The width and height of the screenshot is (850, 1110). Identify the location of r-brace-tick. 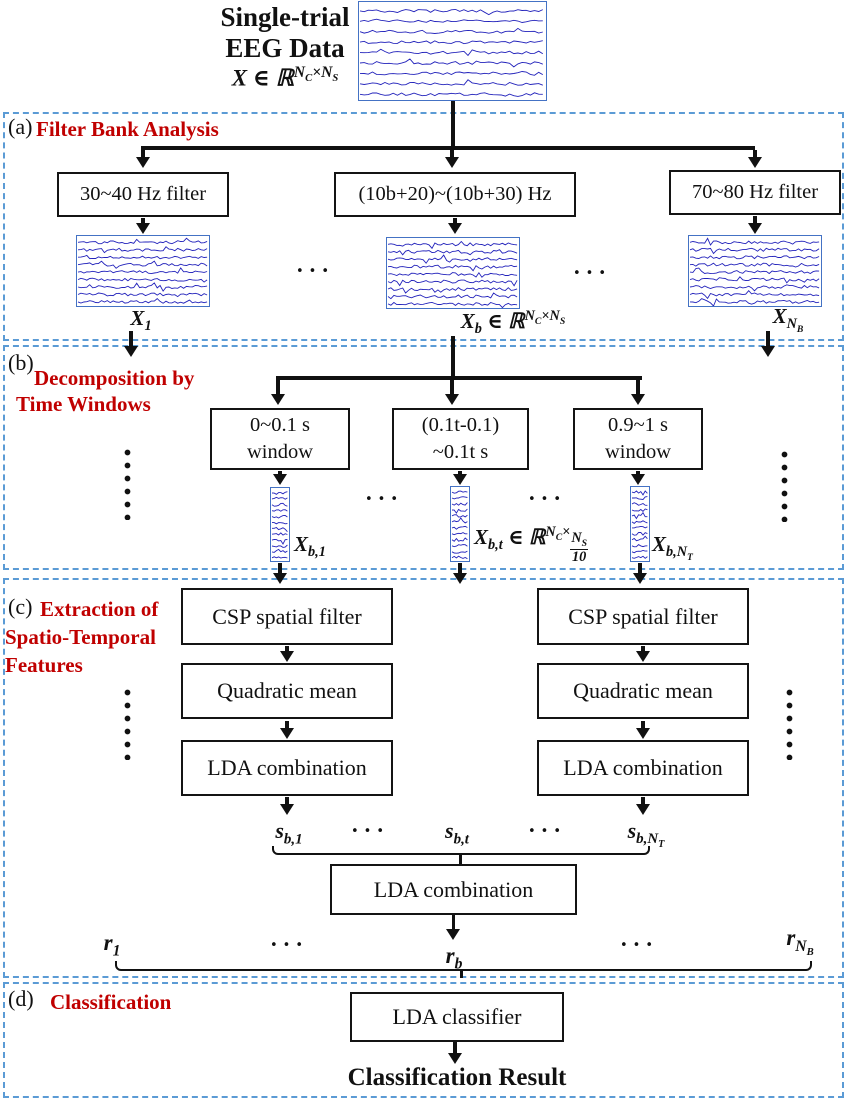
(461, 974).